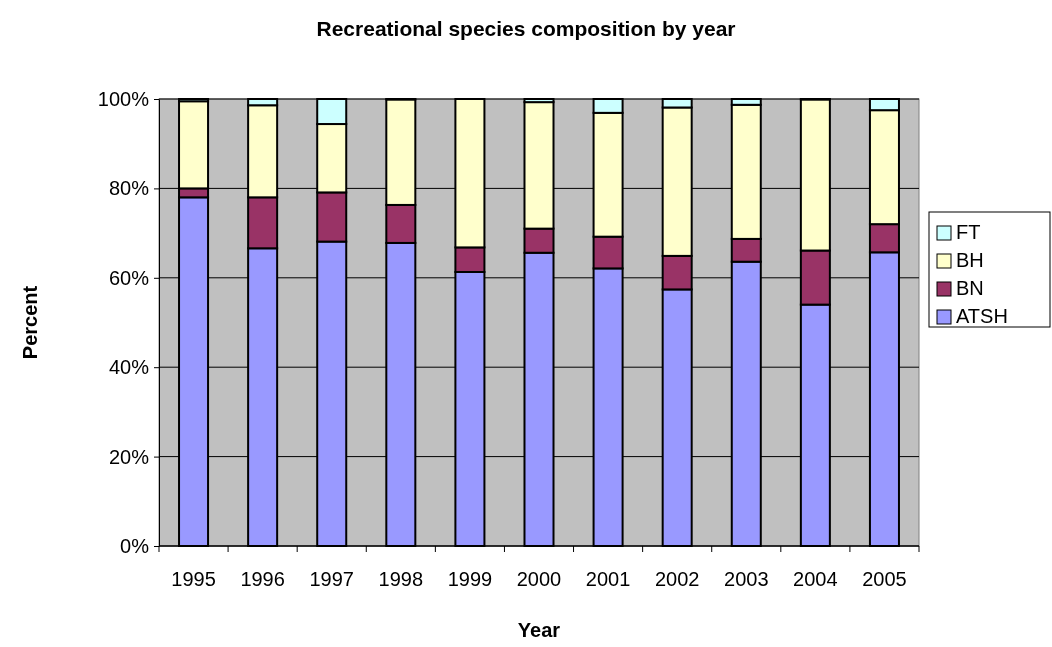  What do you see at coordinates (970, 260) in the screenshot?
I see `legend-label: BH` at bounding box center [970, 260].